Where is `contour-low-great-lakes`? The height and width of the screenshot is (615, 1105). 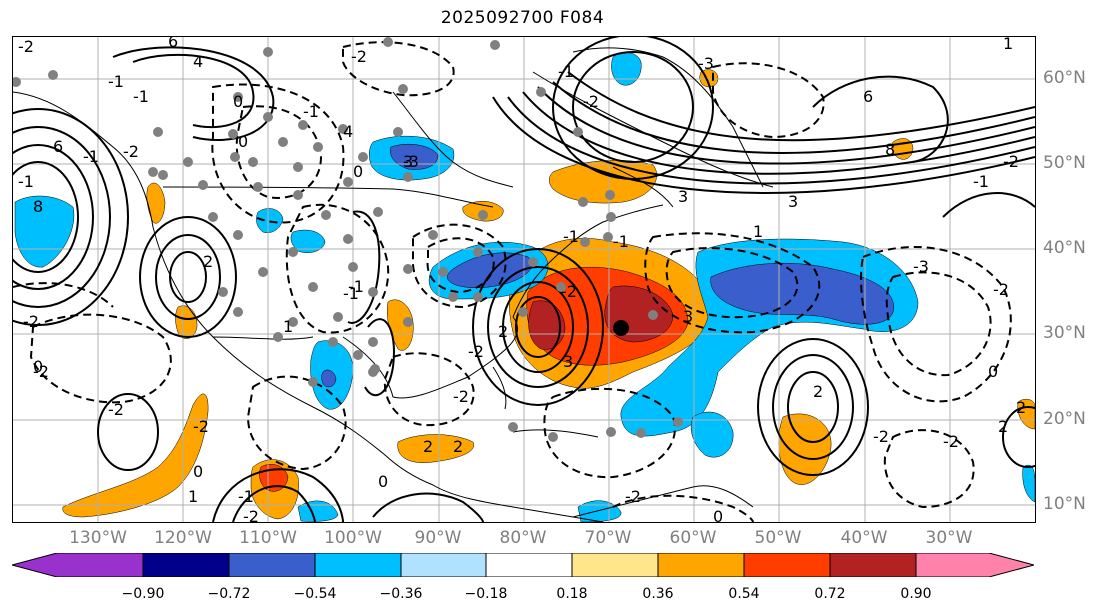
contour-low-great-lakes is located at coordinates (459, 266).